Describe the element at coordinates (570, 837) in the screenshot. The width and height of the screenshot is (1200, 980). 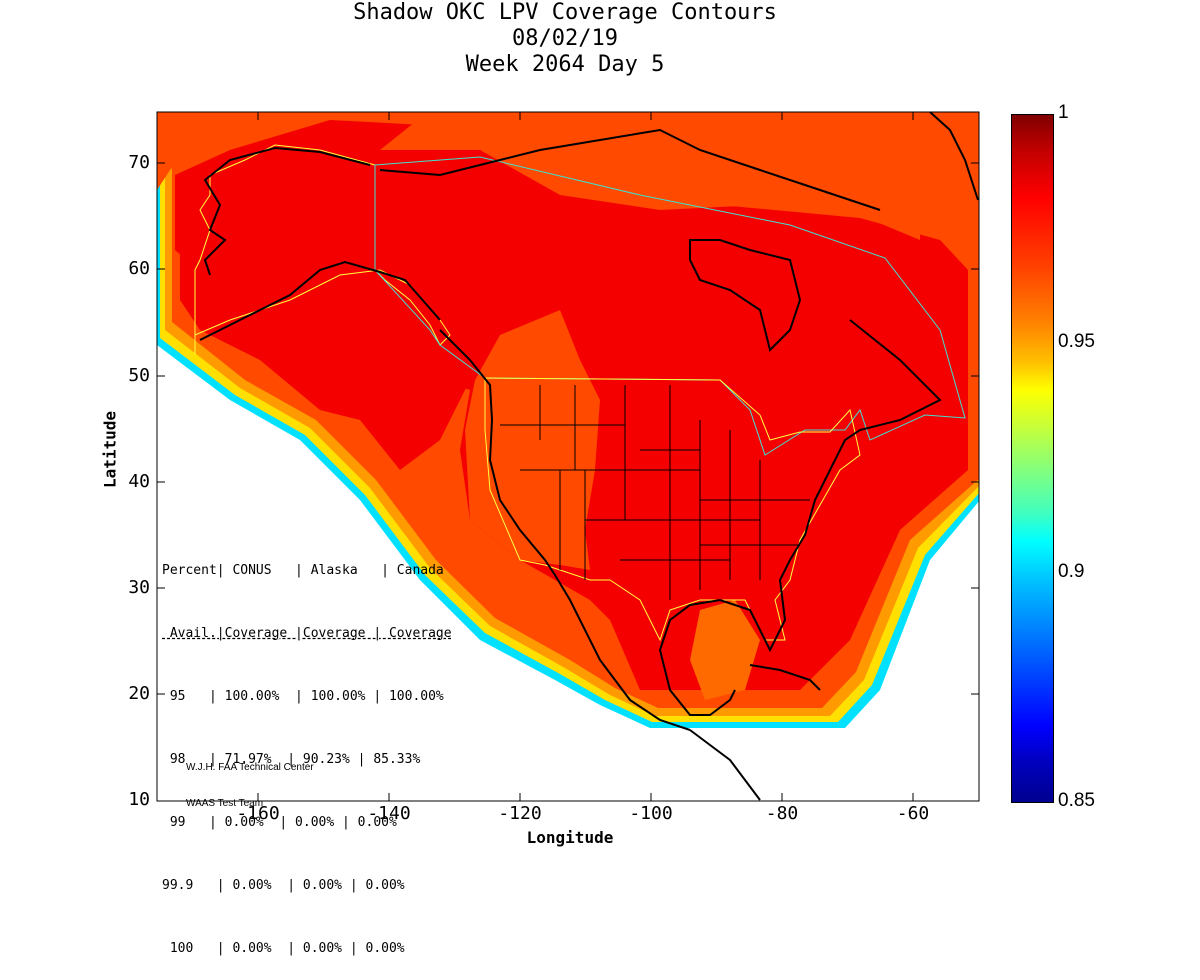
I see `x-axis-label: Longitude` at that location.